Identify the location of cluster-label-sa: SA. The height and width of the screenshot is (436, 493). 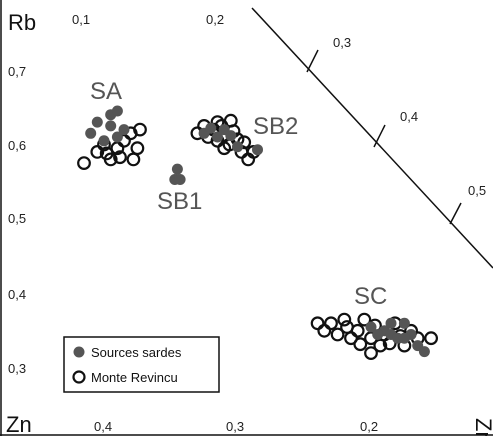
(106, 91).